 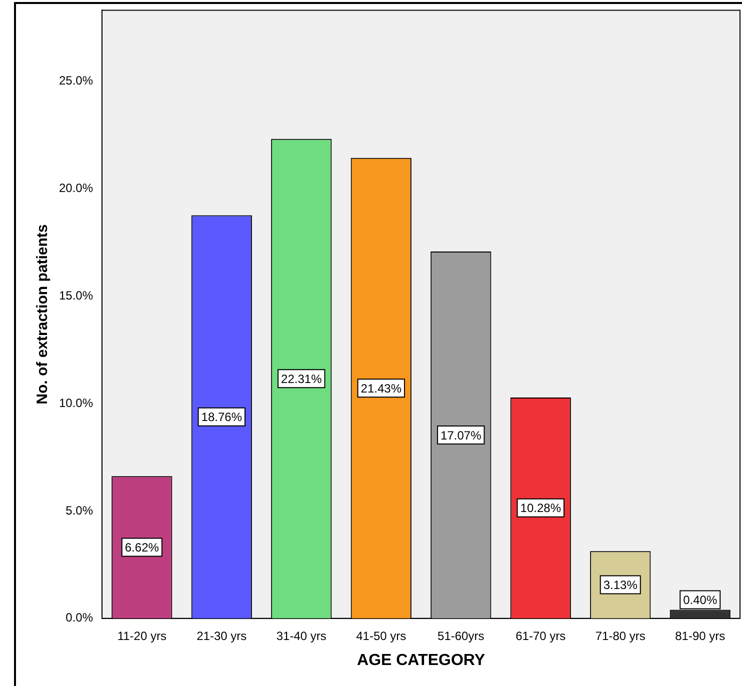 What do you see at coordinates (221, 417) in the screenshot?
I see `data-label: 18.76%` at bounding box center [221, 417].